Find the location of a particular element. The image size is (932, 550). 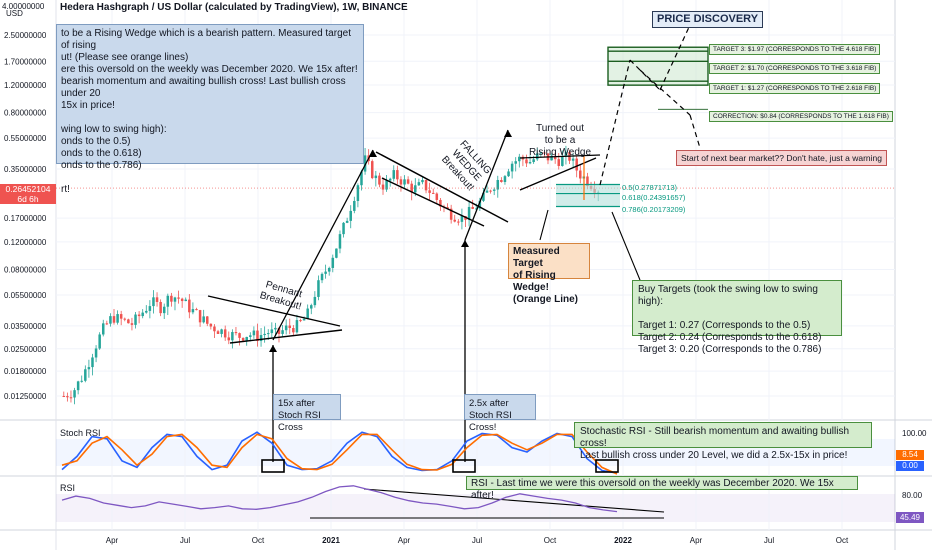

arrow-buy-targets is located at coordinates (626, 246).